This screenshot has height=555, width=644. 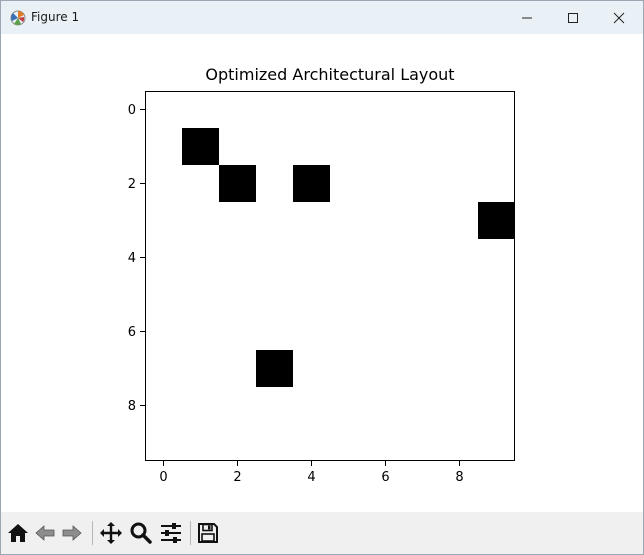 I want to click on back-button, so click(x=45, y=533).